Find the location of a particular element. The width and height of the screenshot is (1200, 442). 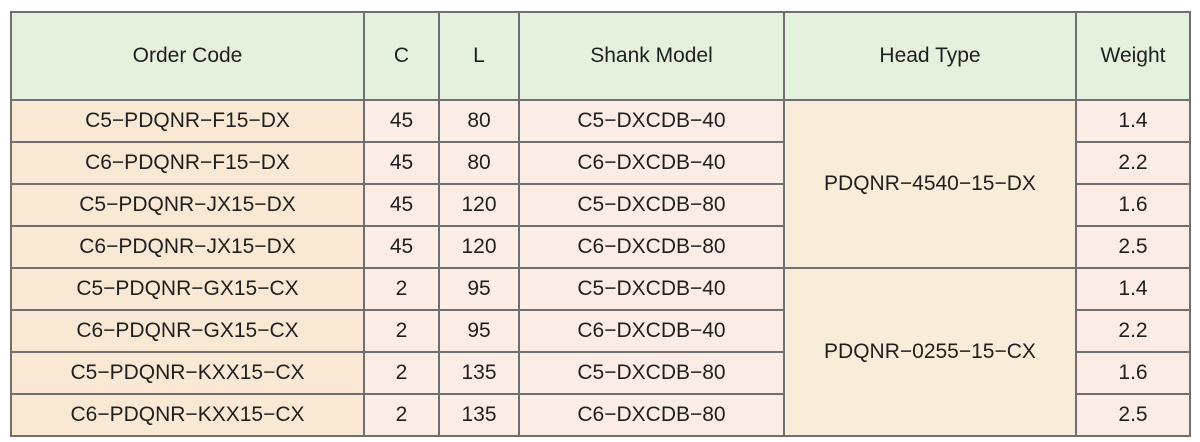

head-type-cell: PDQNR−4540−15−DX is located at coordinates (930, 184).